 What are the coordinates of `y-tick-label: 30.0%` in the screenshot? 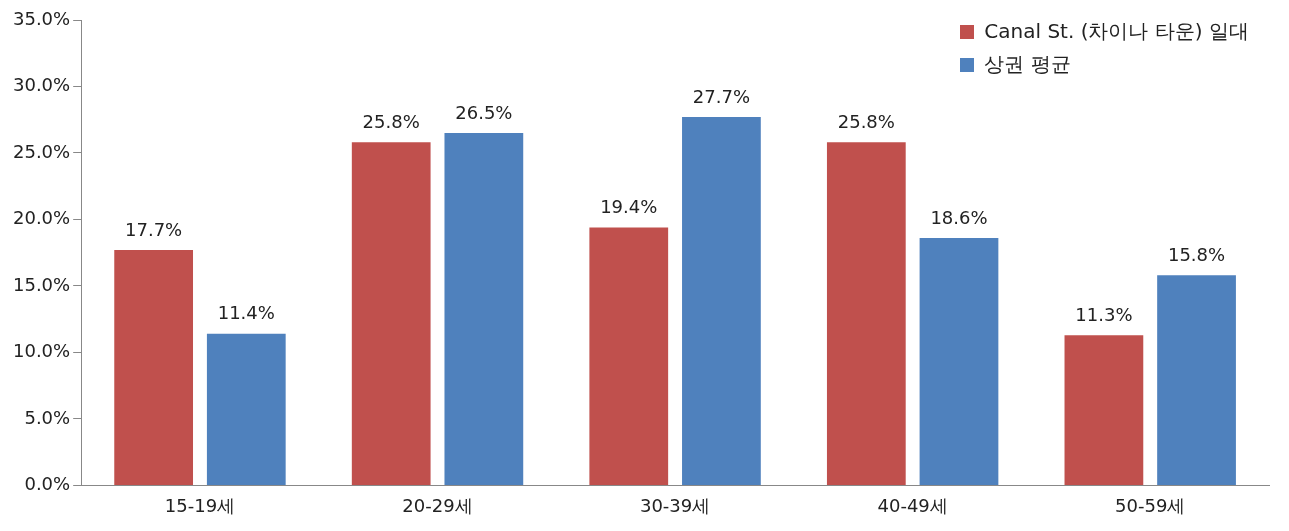 It's located at (41, 85).